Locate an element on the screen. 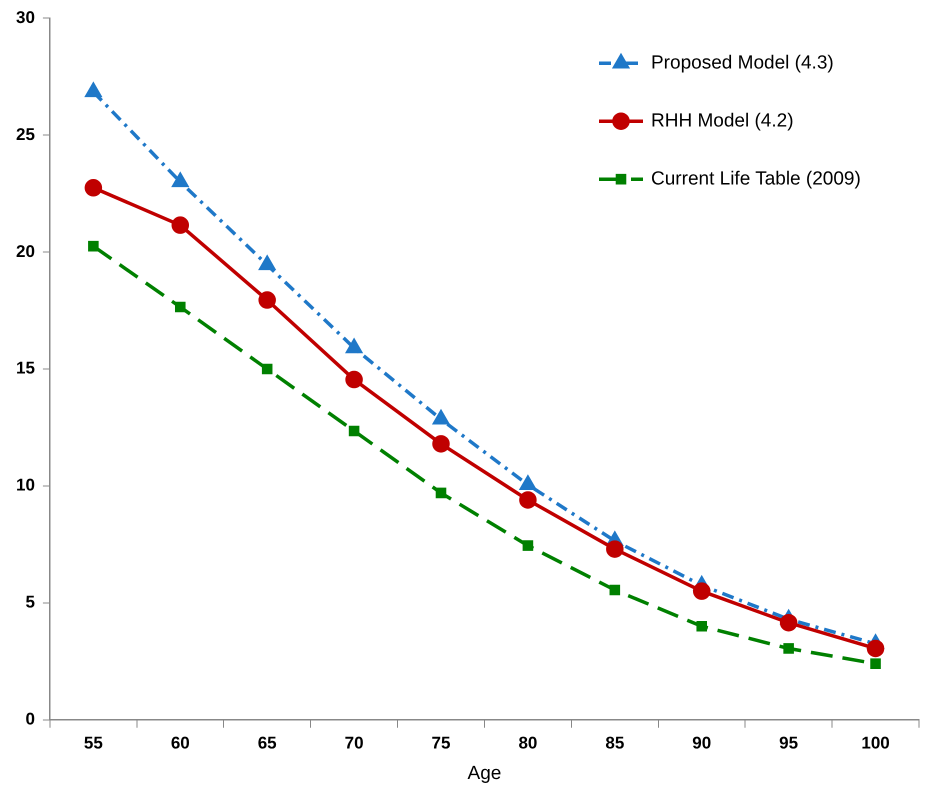 Image resolution: width=931 pixels, height=791 pixels. x-tick-label: 75 is located at coordinates (441, 743).